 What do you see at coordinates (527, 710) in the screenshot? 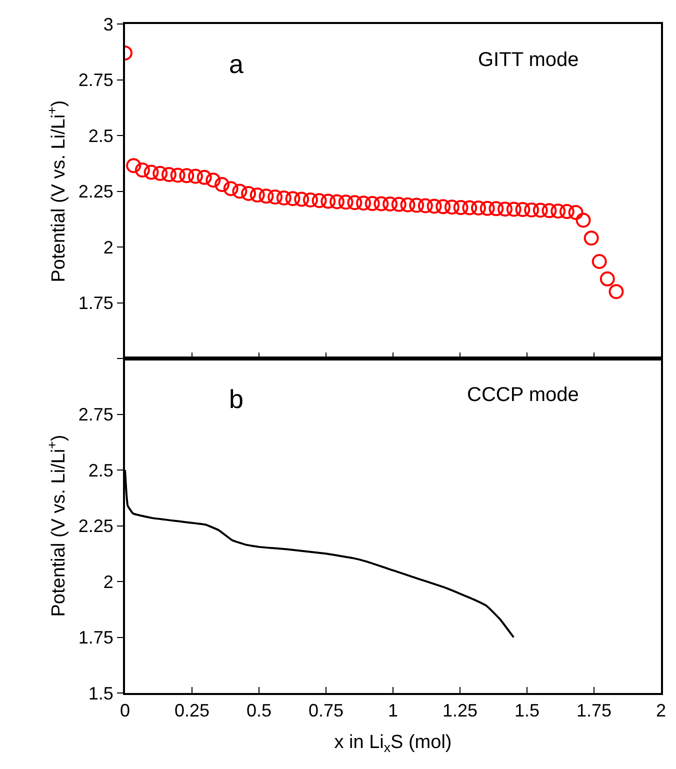
I see `x-tick-label: 1.5` at bounding box center [527, 710].